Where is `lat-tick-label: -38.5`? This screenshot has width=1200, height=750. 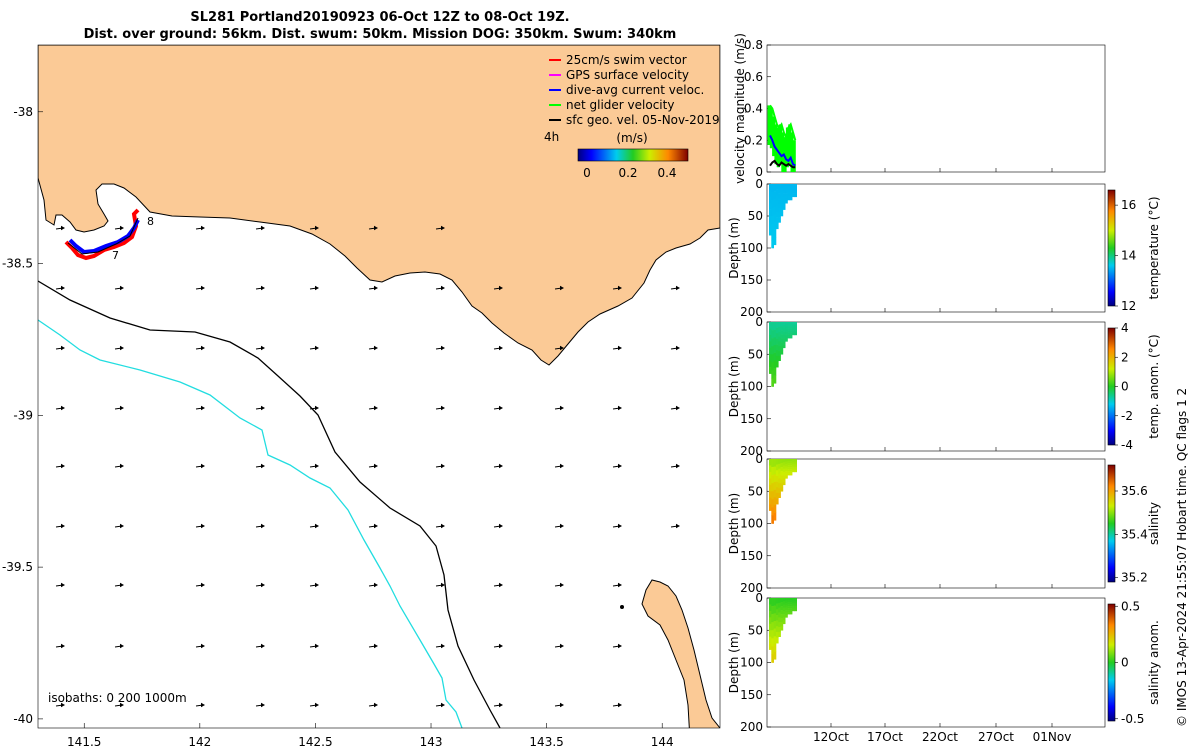 lat-tick-label: -38.5 is located at coordinates (17, 264).